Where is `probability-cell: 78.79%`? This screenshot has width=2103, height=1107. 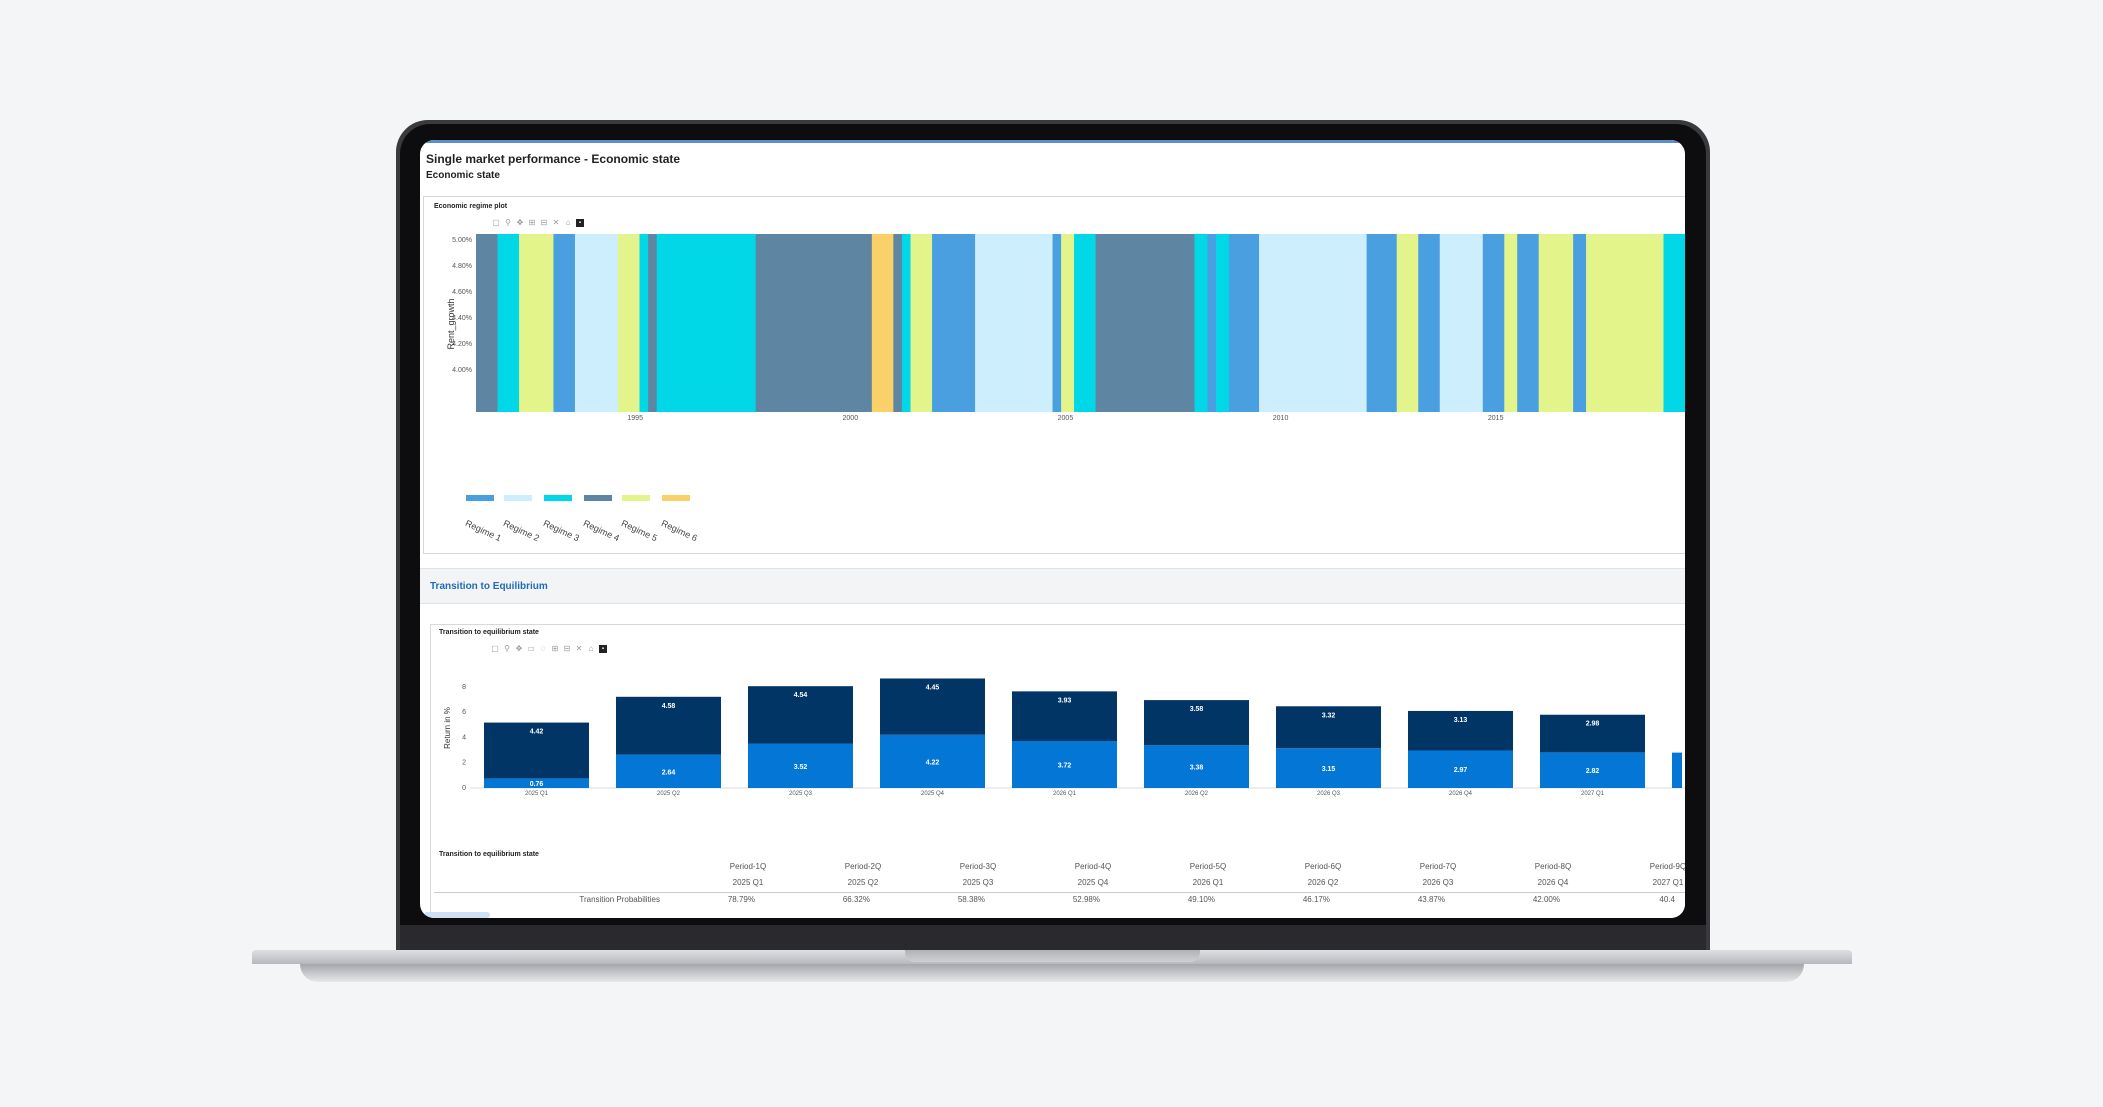
probability-cell: 78.79% is located at coordinates (741, 899).